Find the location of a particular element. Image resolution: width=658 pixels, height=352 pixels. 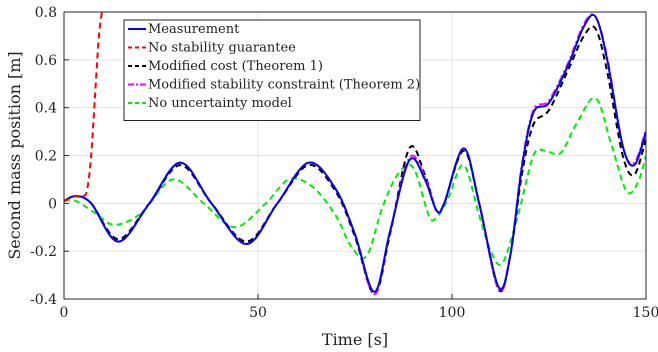

x-tick-label: 50 is located at coordinates (258, 313).